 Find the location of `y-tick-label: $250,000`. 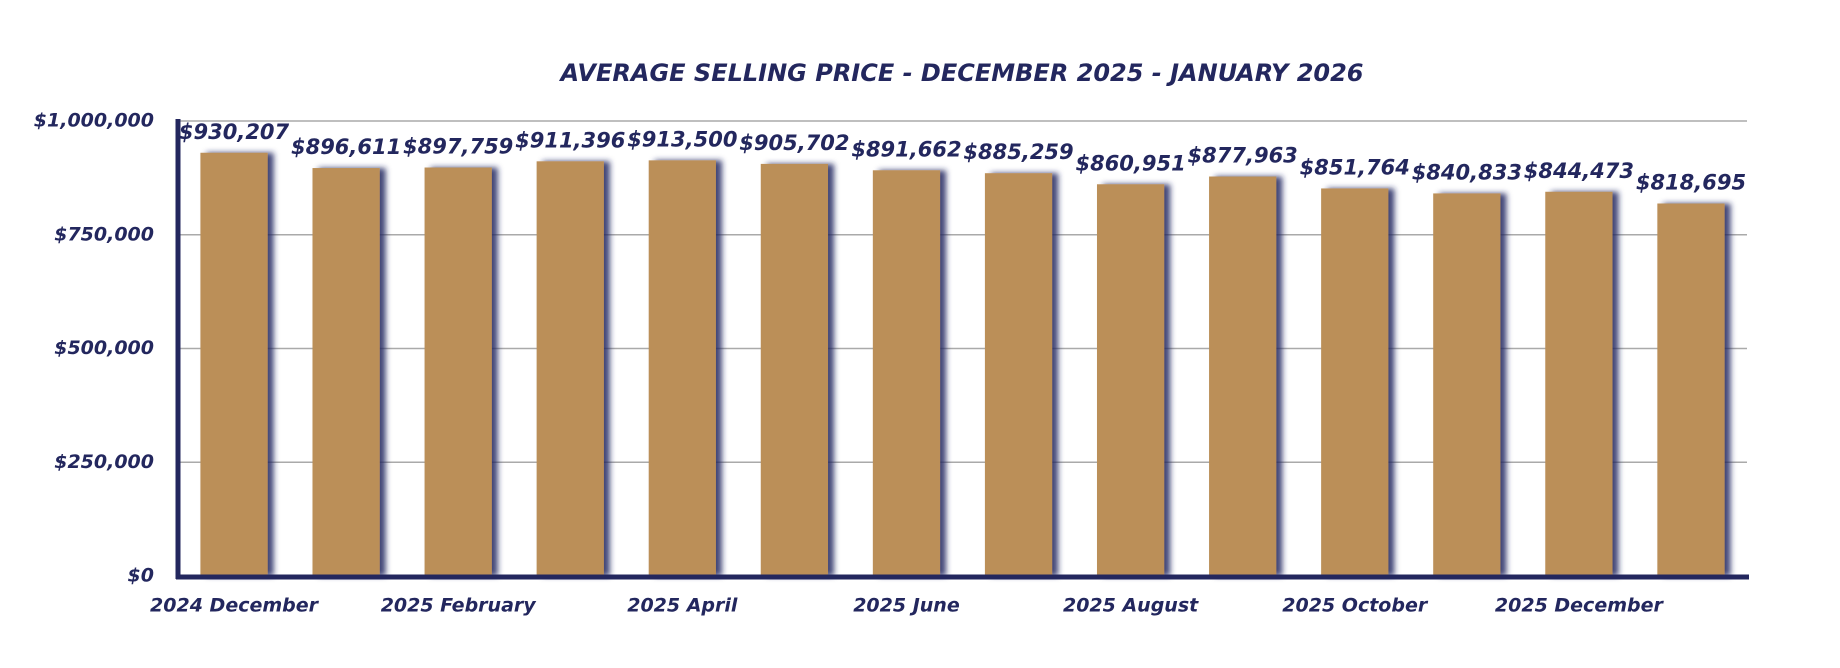

y-tick-label: $250,000 is located at coordinates (104, 462).